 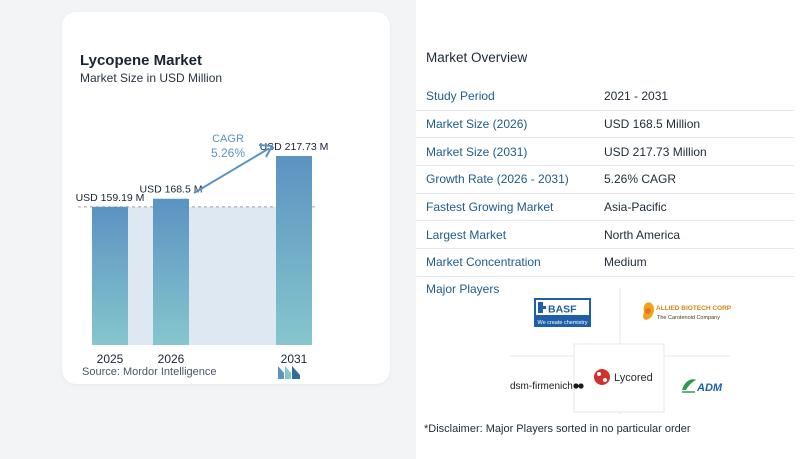 I want to click on chart-title: Lycopene Market, so click(x=141, y=60).